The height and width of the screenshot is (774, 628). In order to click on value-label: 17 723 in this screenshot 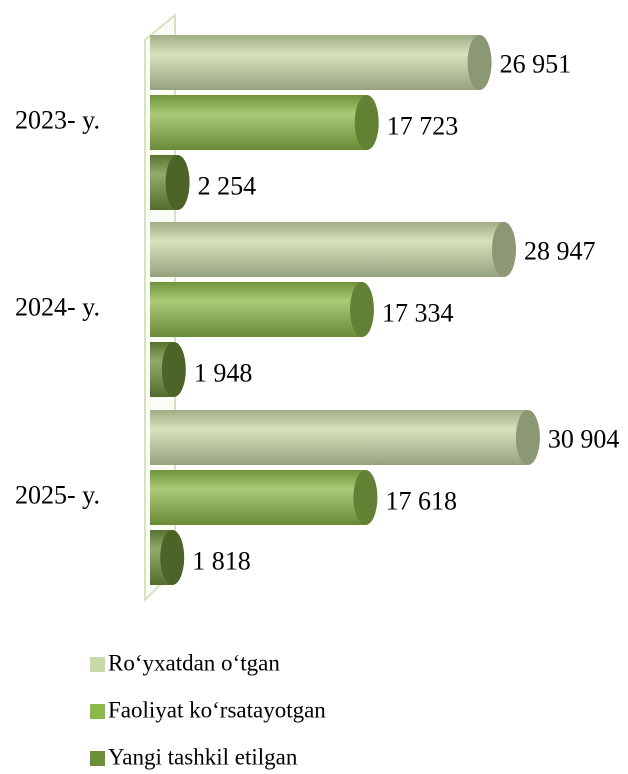, I will do `click(423, 125)`.